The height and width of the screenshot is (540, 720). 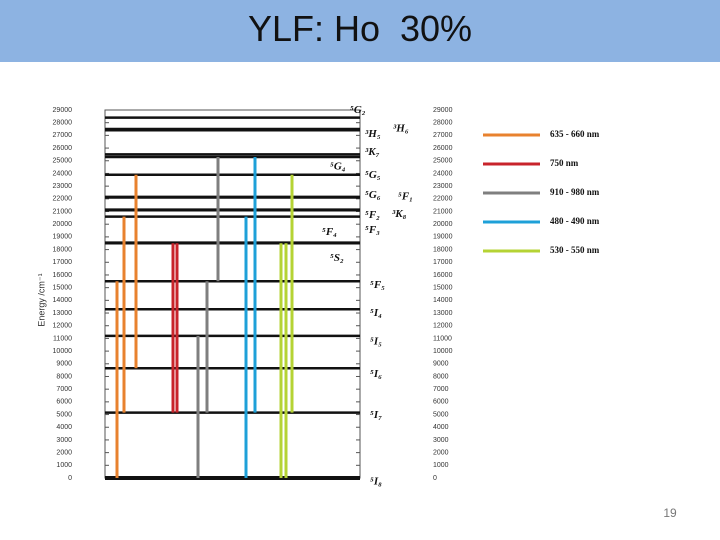 I want to click on y2-tick-label: 4000, so click(x=441, y=427).